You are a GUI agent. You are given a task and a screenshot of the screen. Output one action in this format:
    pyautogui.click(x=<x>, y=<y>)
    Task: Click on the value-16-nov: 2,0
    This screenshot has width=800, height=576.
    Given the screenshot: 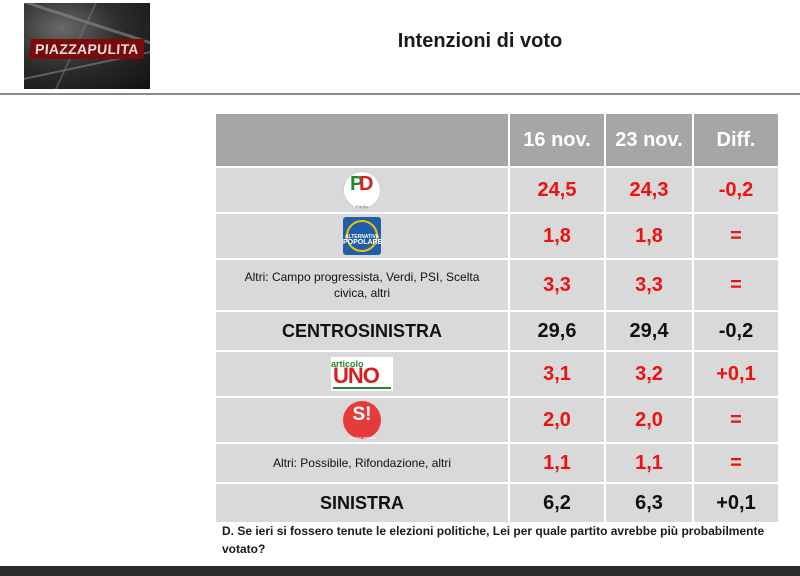 What is the action you would take?
    pyautogui.click(x=557, y=420)
    